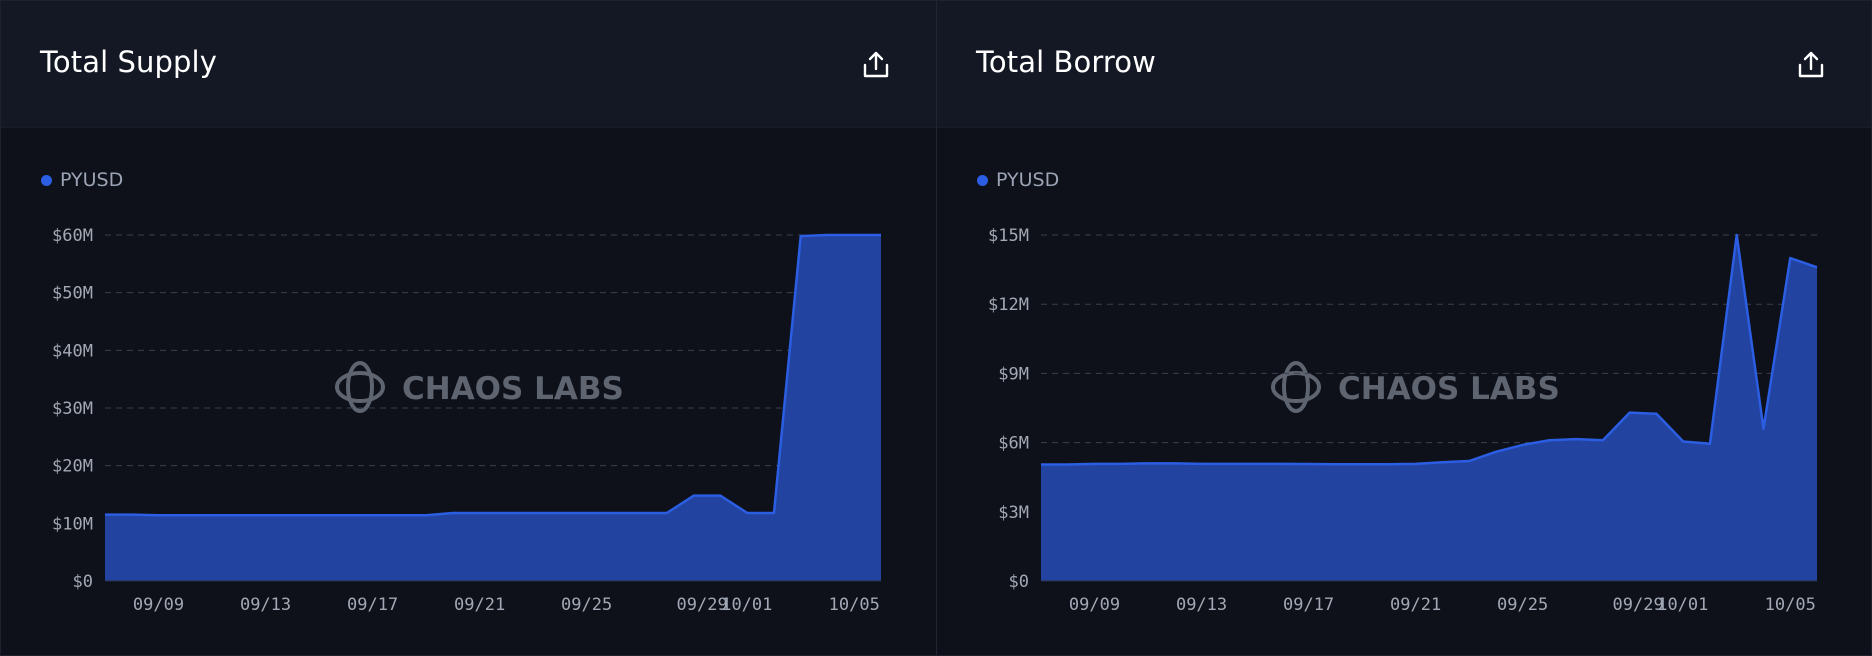 The width and height of the screenshot is (1872, 656). Describe the element at coordinates (72, 351) in the screenshot. I see `y-tick-label: $40M` at that location.